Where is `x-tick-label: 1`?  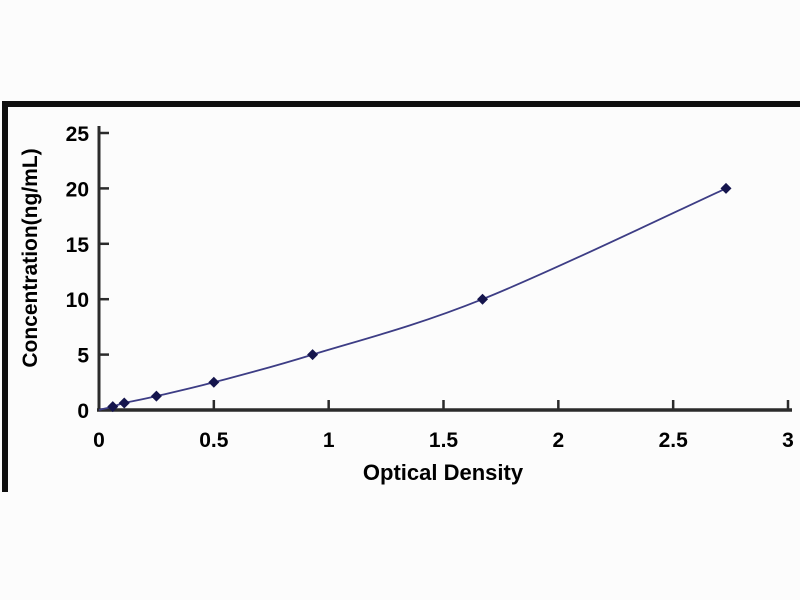
x-tick-label: 1 is located at coordinates (329, 440).